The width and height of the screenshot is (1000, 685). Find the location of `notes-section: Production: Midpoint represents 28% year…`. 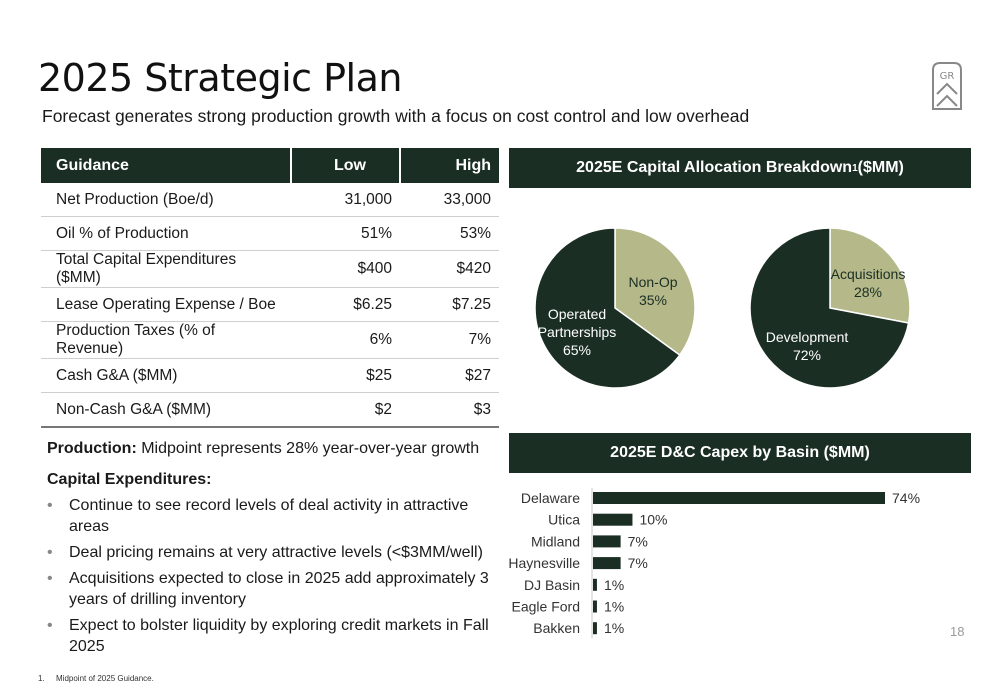

notes-section: Production: Midpoint represents 28% year… is located at coordinates (269, 550).